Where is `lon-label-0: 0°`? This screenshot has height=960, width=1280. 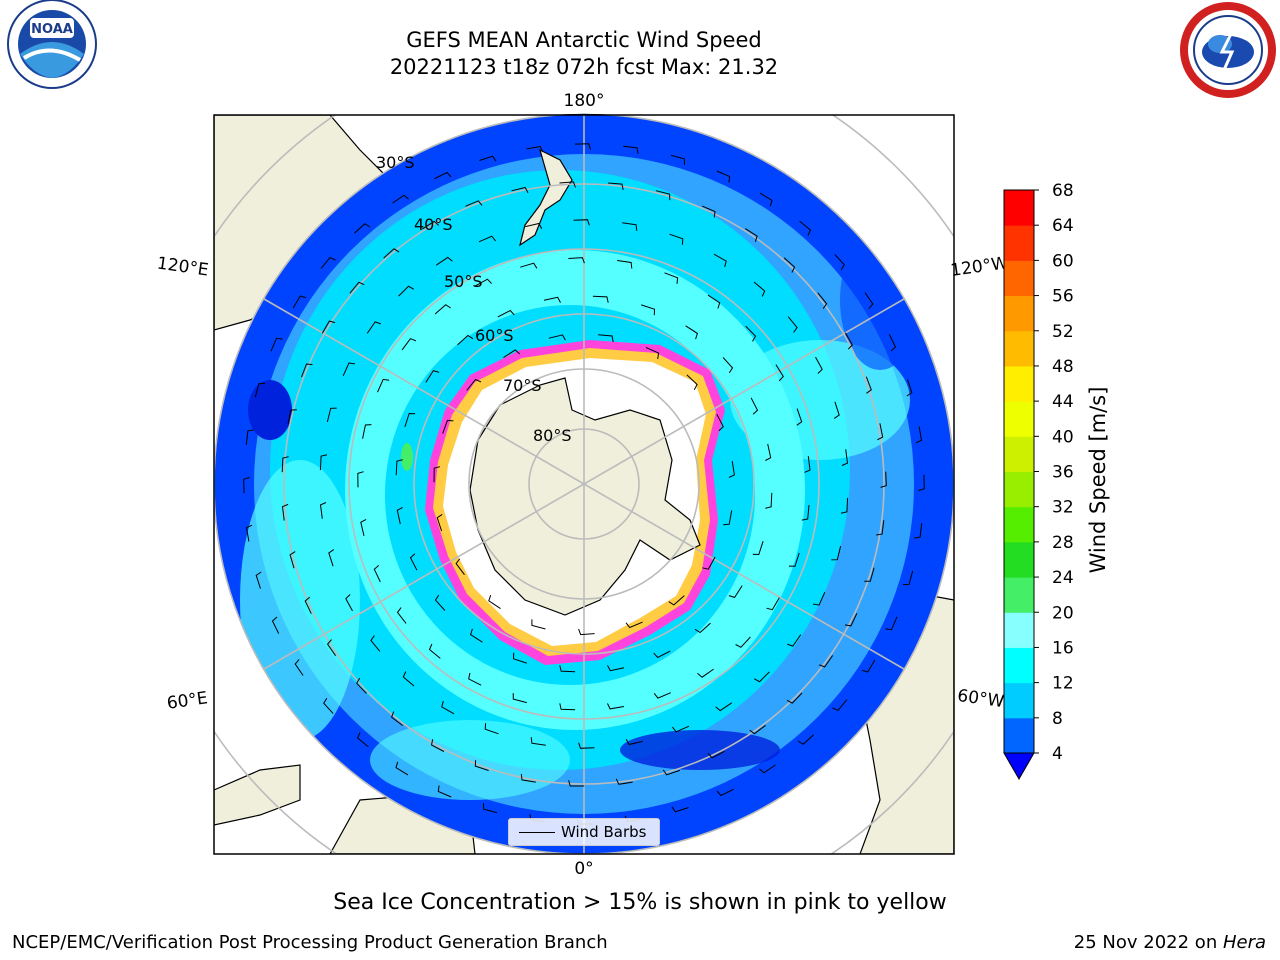
lon-label-0: 0° is located at coordinates (583, 869).